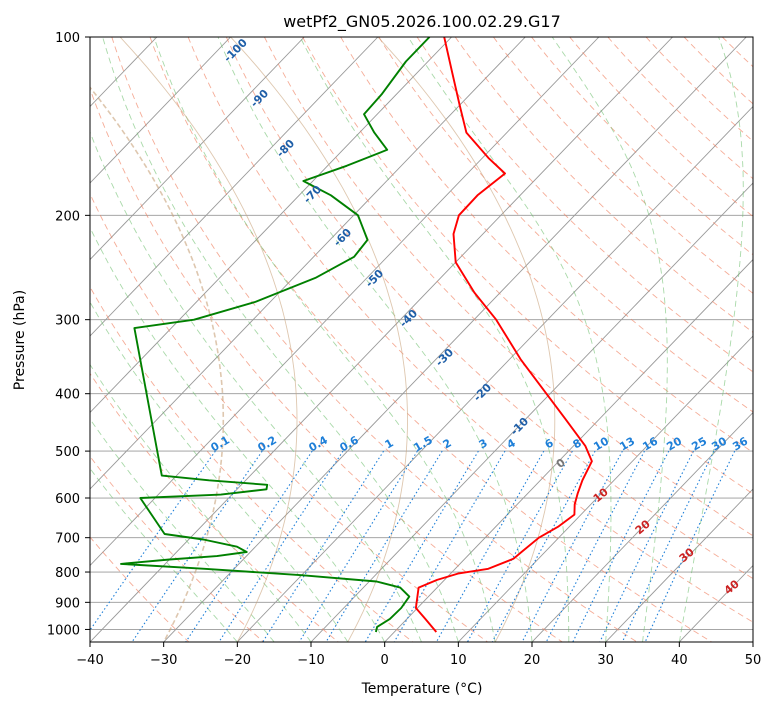 Image resolution: width=775 pixels, height=708 pixels. I want to click on y-tick-label: 300, so click(67, 321).